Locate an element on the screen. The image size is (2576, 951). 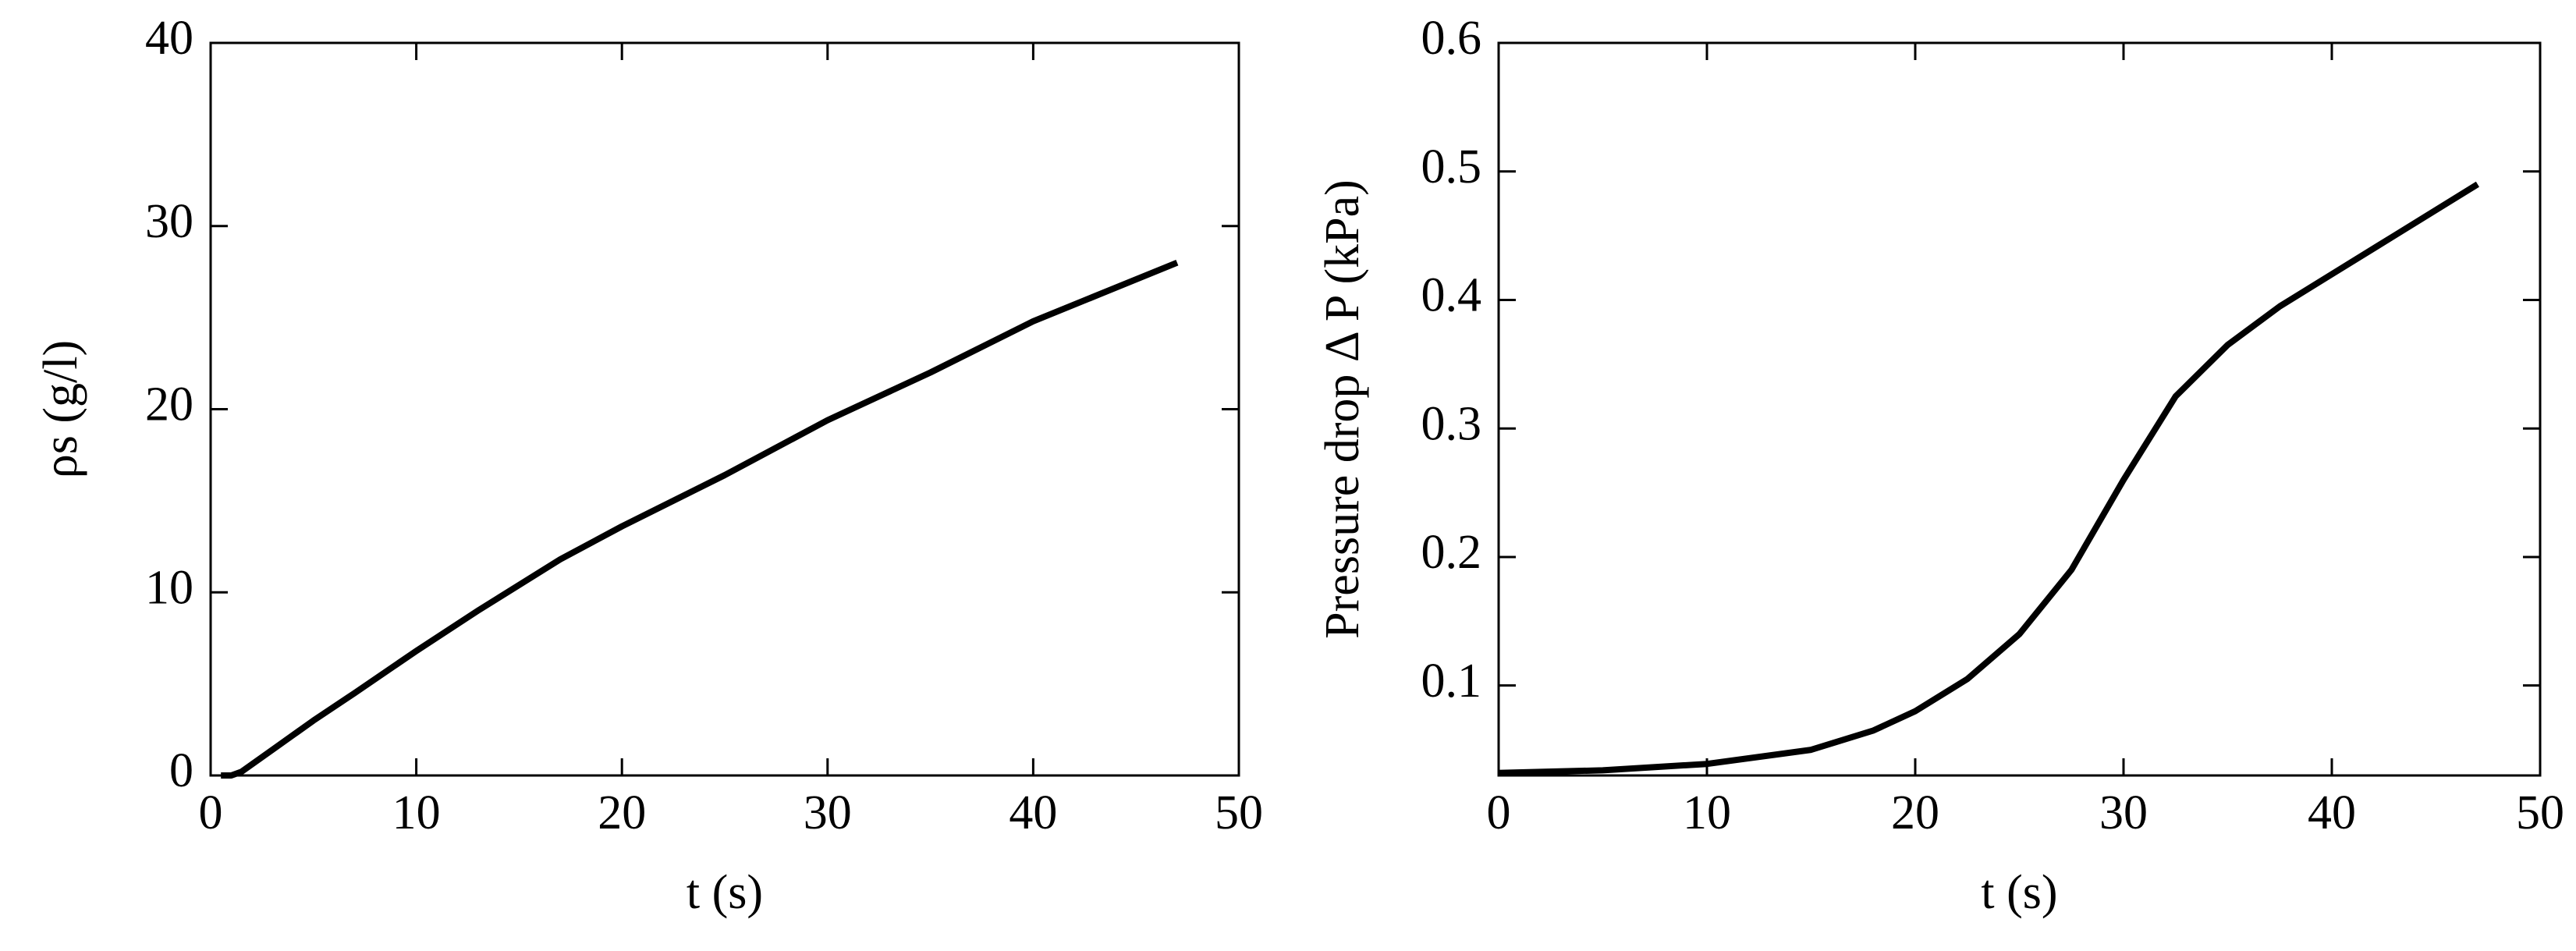
y-tick-label: 0.2 is located at coordinates (1451, 552).